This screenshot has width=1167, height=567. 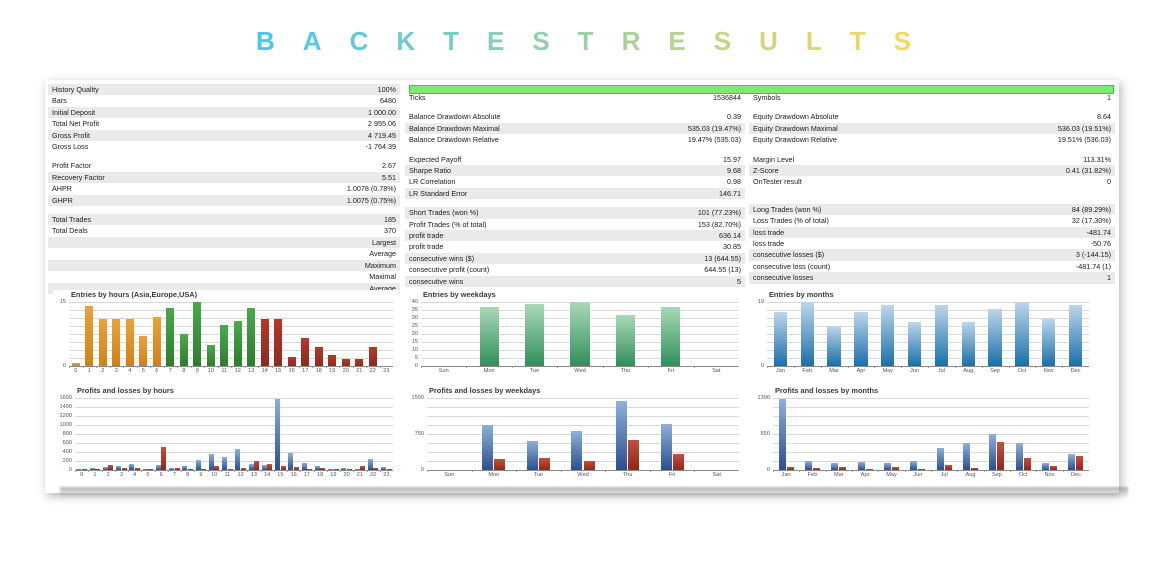 I want to click on stats-row: Gross Loss -1 764.39, so click(x=224, y=147).